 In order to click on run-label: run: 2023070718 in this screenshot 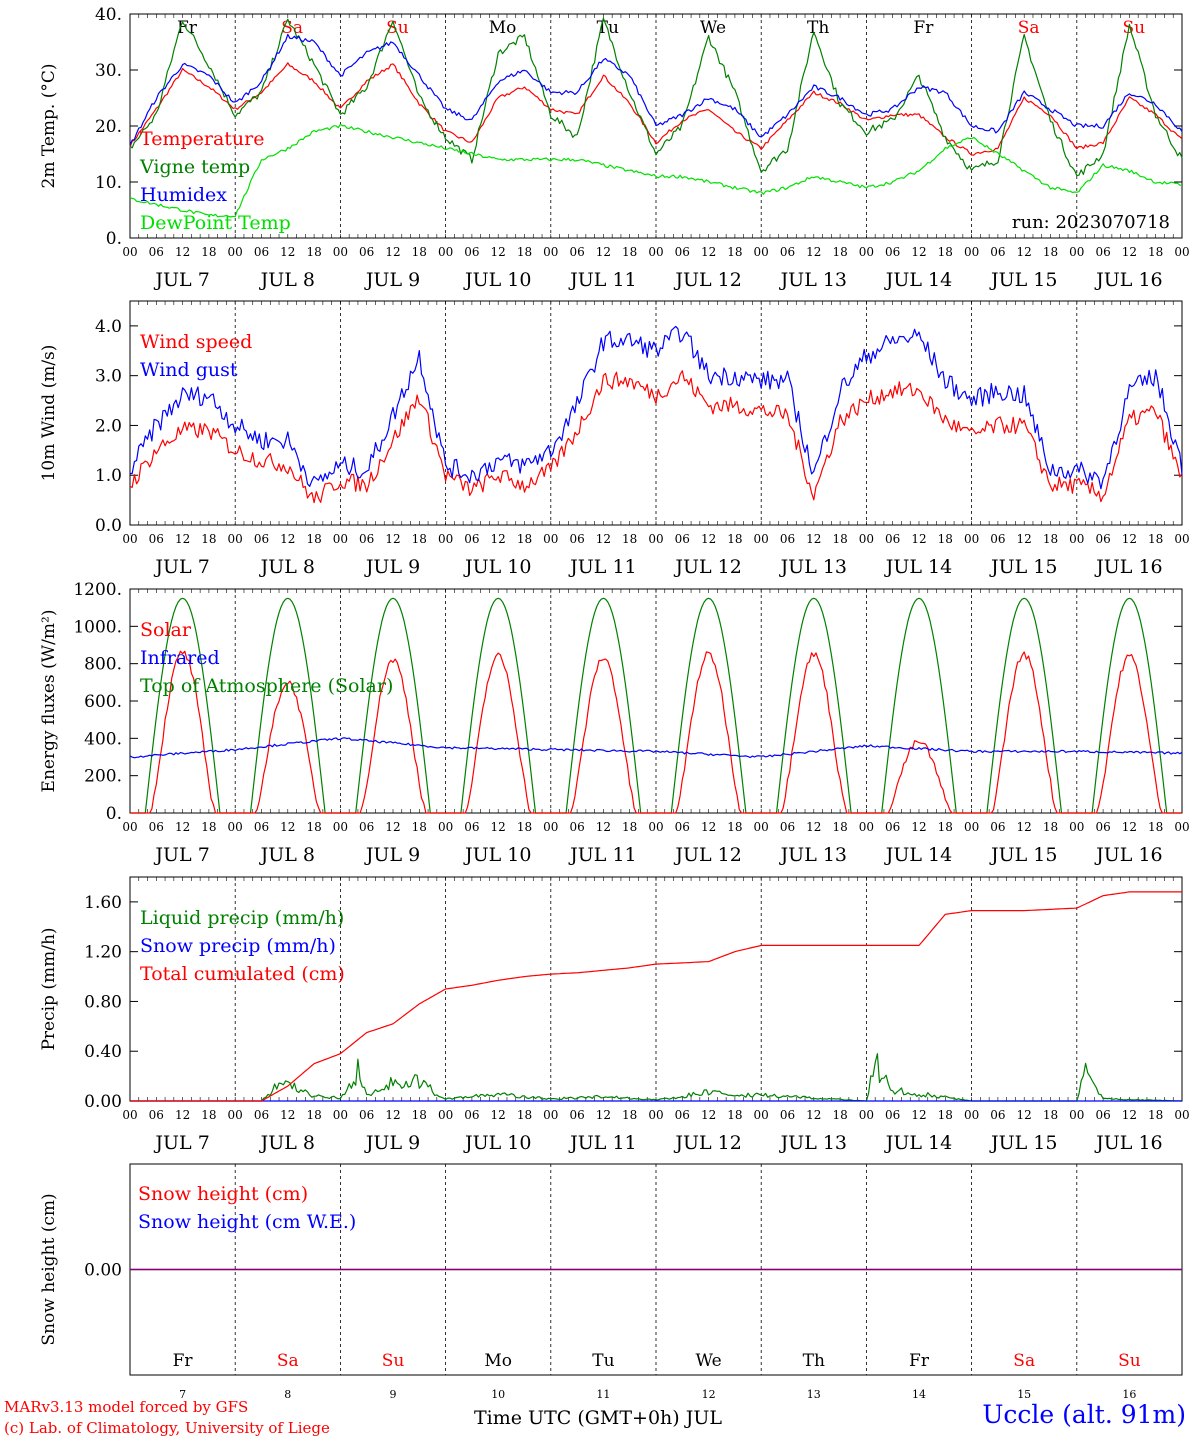, I will do `click(1091, 222)`.